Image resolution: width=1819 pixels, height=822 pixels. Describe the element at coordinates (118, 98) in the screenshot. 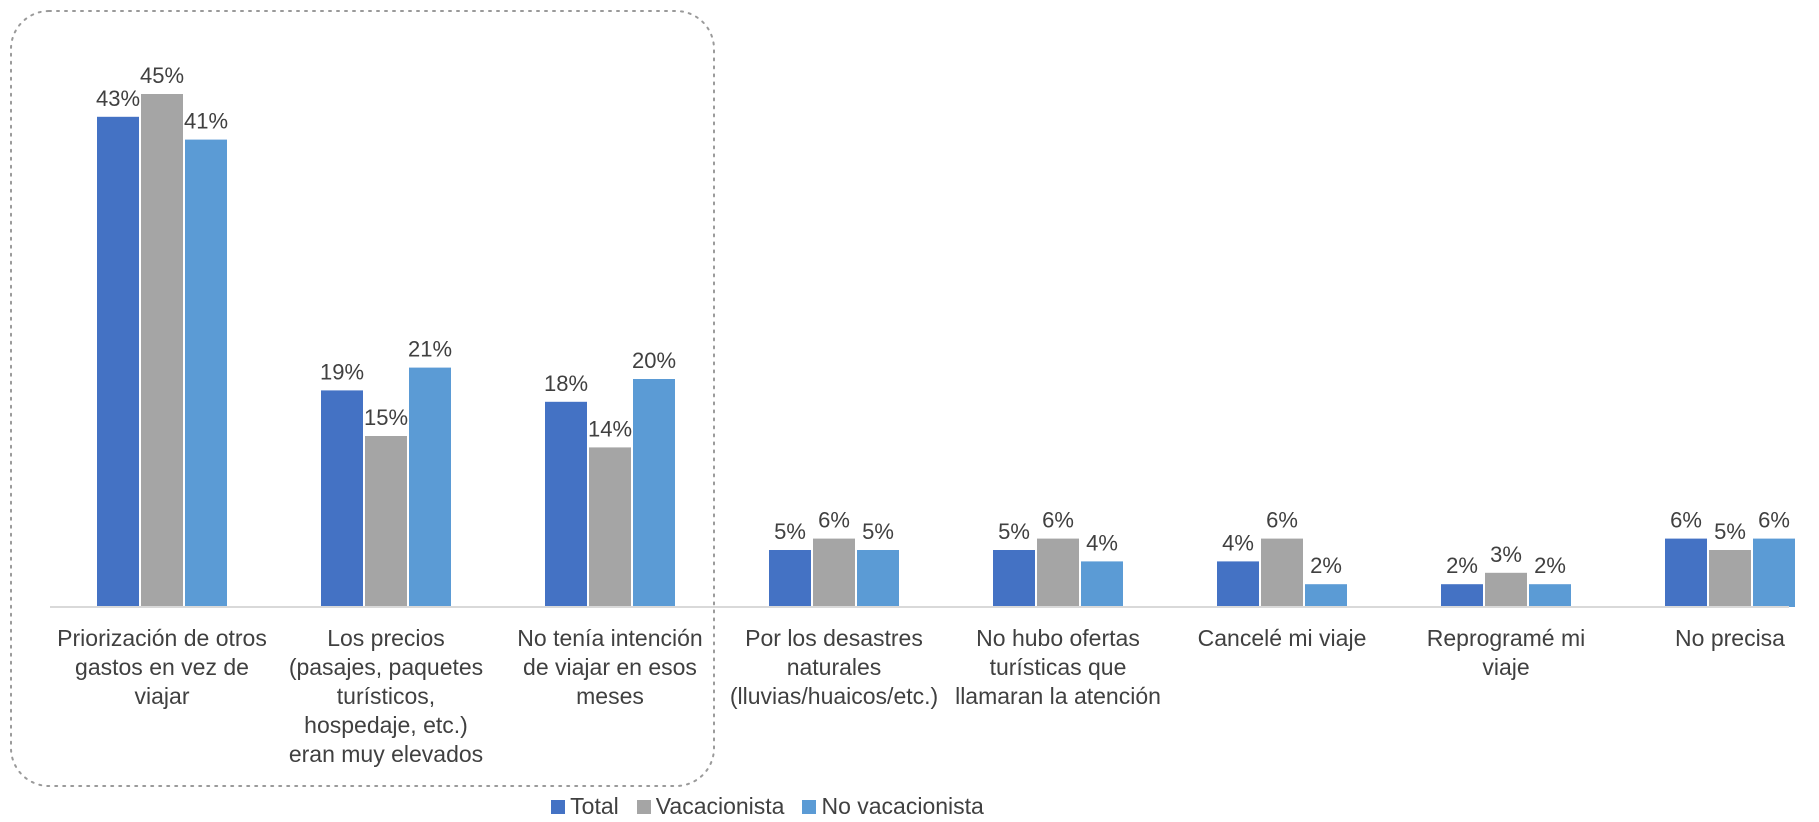

I see `data-label-total-0: 43%` at that location.